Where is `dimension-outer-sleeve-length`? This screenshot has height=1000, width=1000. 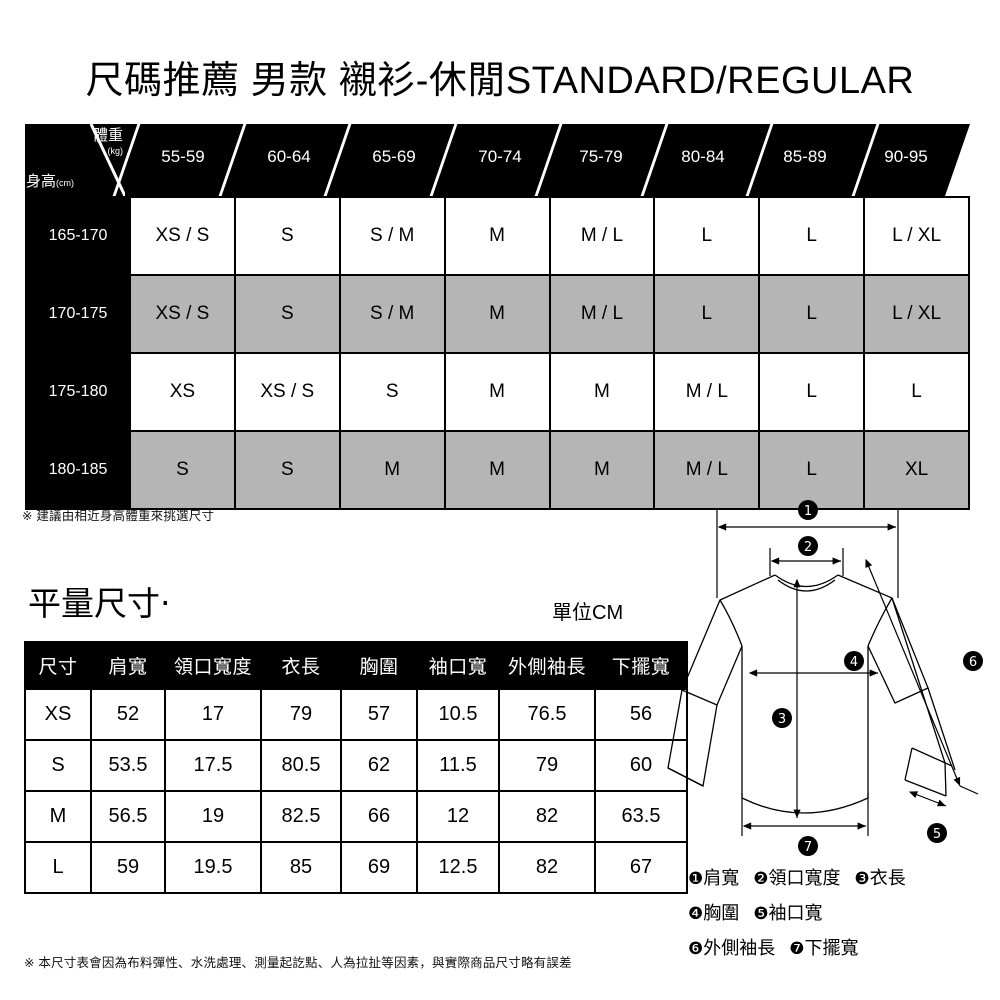
dimension-outer-sleeve-length is located at coordinates (922, 676).